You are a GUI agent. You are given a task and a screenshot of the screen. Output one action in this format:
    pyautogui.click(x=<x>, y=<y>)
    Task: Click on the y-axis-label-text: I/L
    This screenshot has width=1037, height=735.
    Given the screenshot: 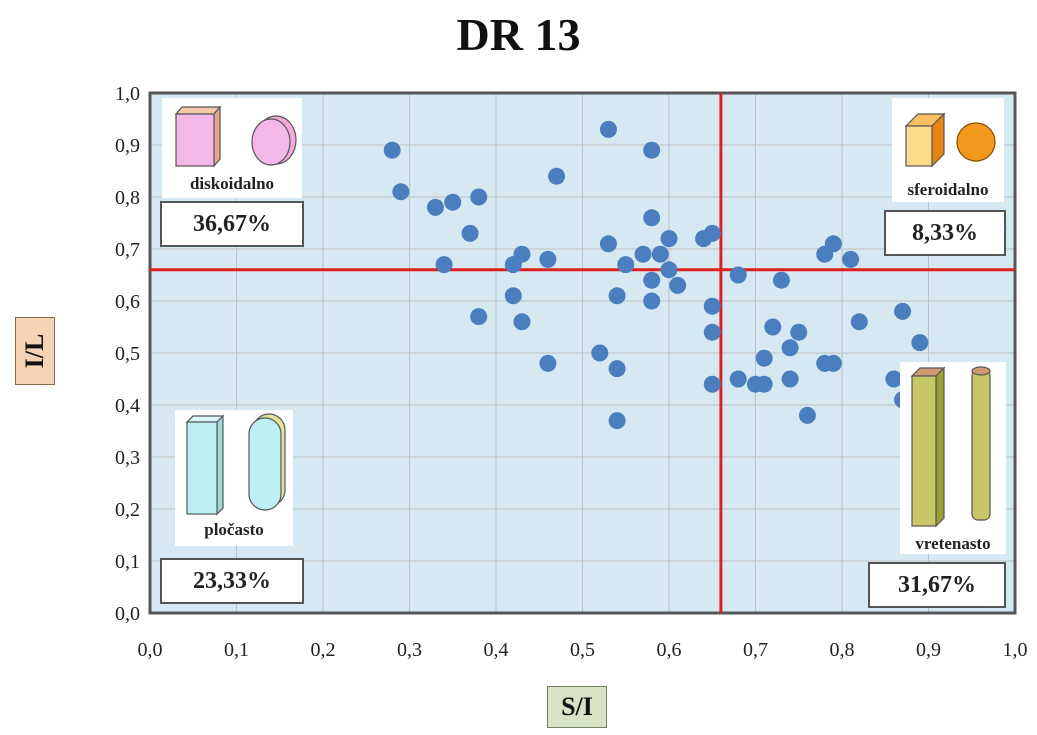 What is the action you would take?
    pyautogui.click(x=34, y=351)
    